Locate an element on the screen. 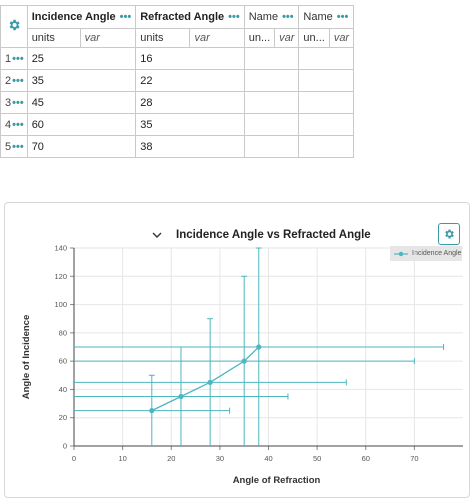 The height and width of the screenshot is (502, 474). x-tick-label: 70 is located at coordinates (414, 458).